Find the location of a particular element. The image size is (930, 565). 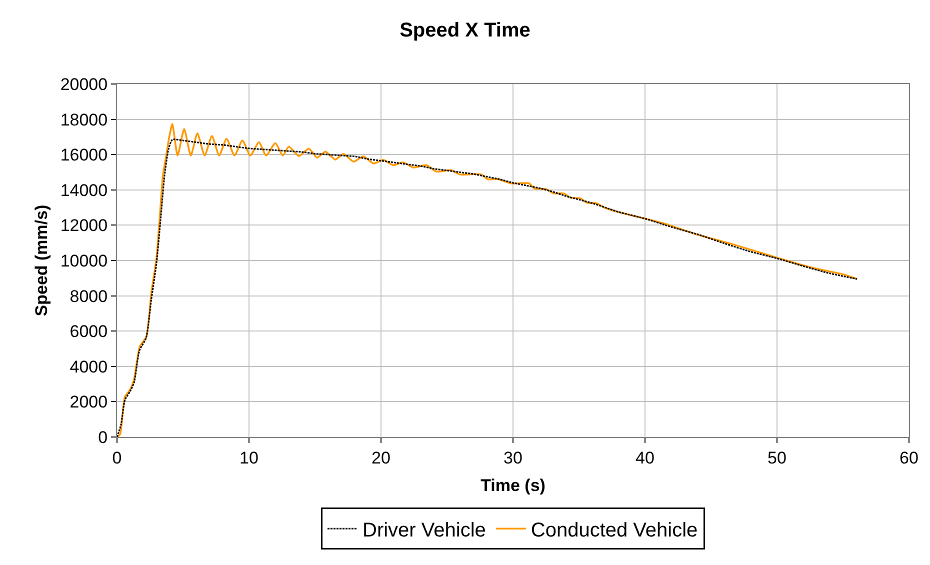

y-tick-label: 8000 is located at coordinates (89, 296).